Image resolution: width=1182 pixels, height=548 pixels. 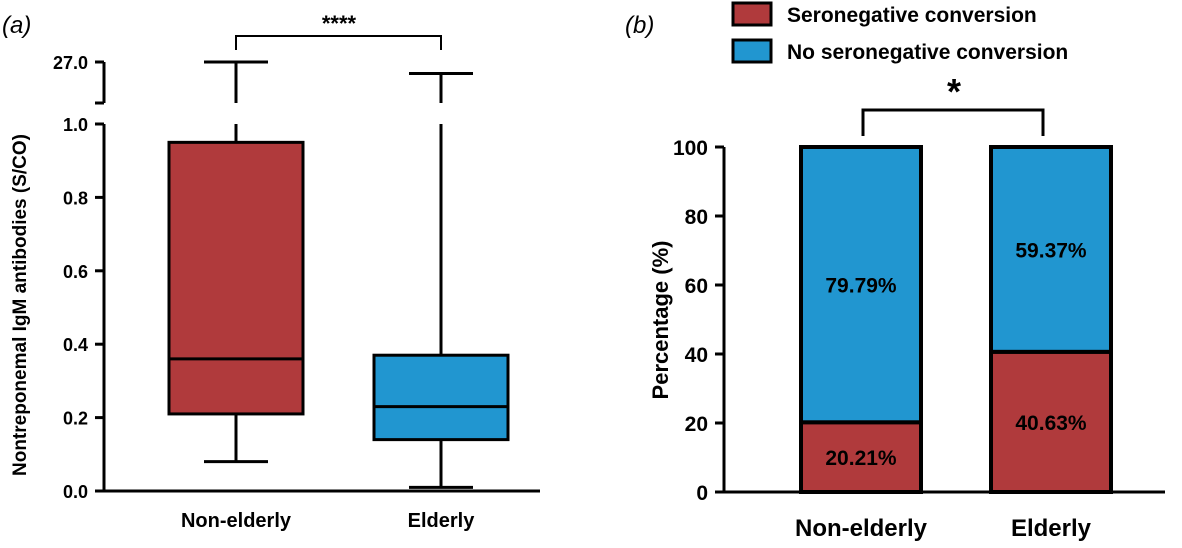 What do you see at coordinates (696, 217) in the screenshot?
I see `panel-b-ytick-label-4: 80` at bounding box center [696, 217].